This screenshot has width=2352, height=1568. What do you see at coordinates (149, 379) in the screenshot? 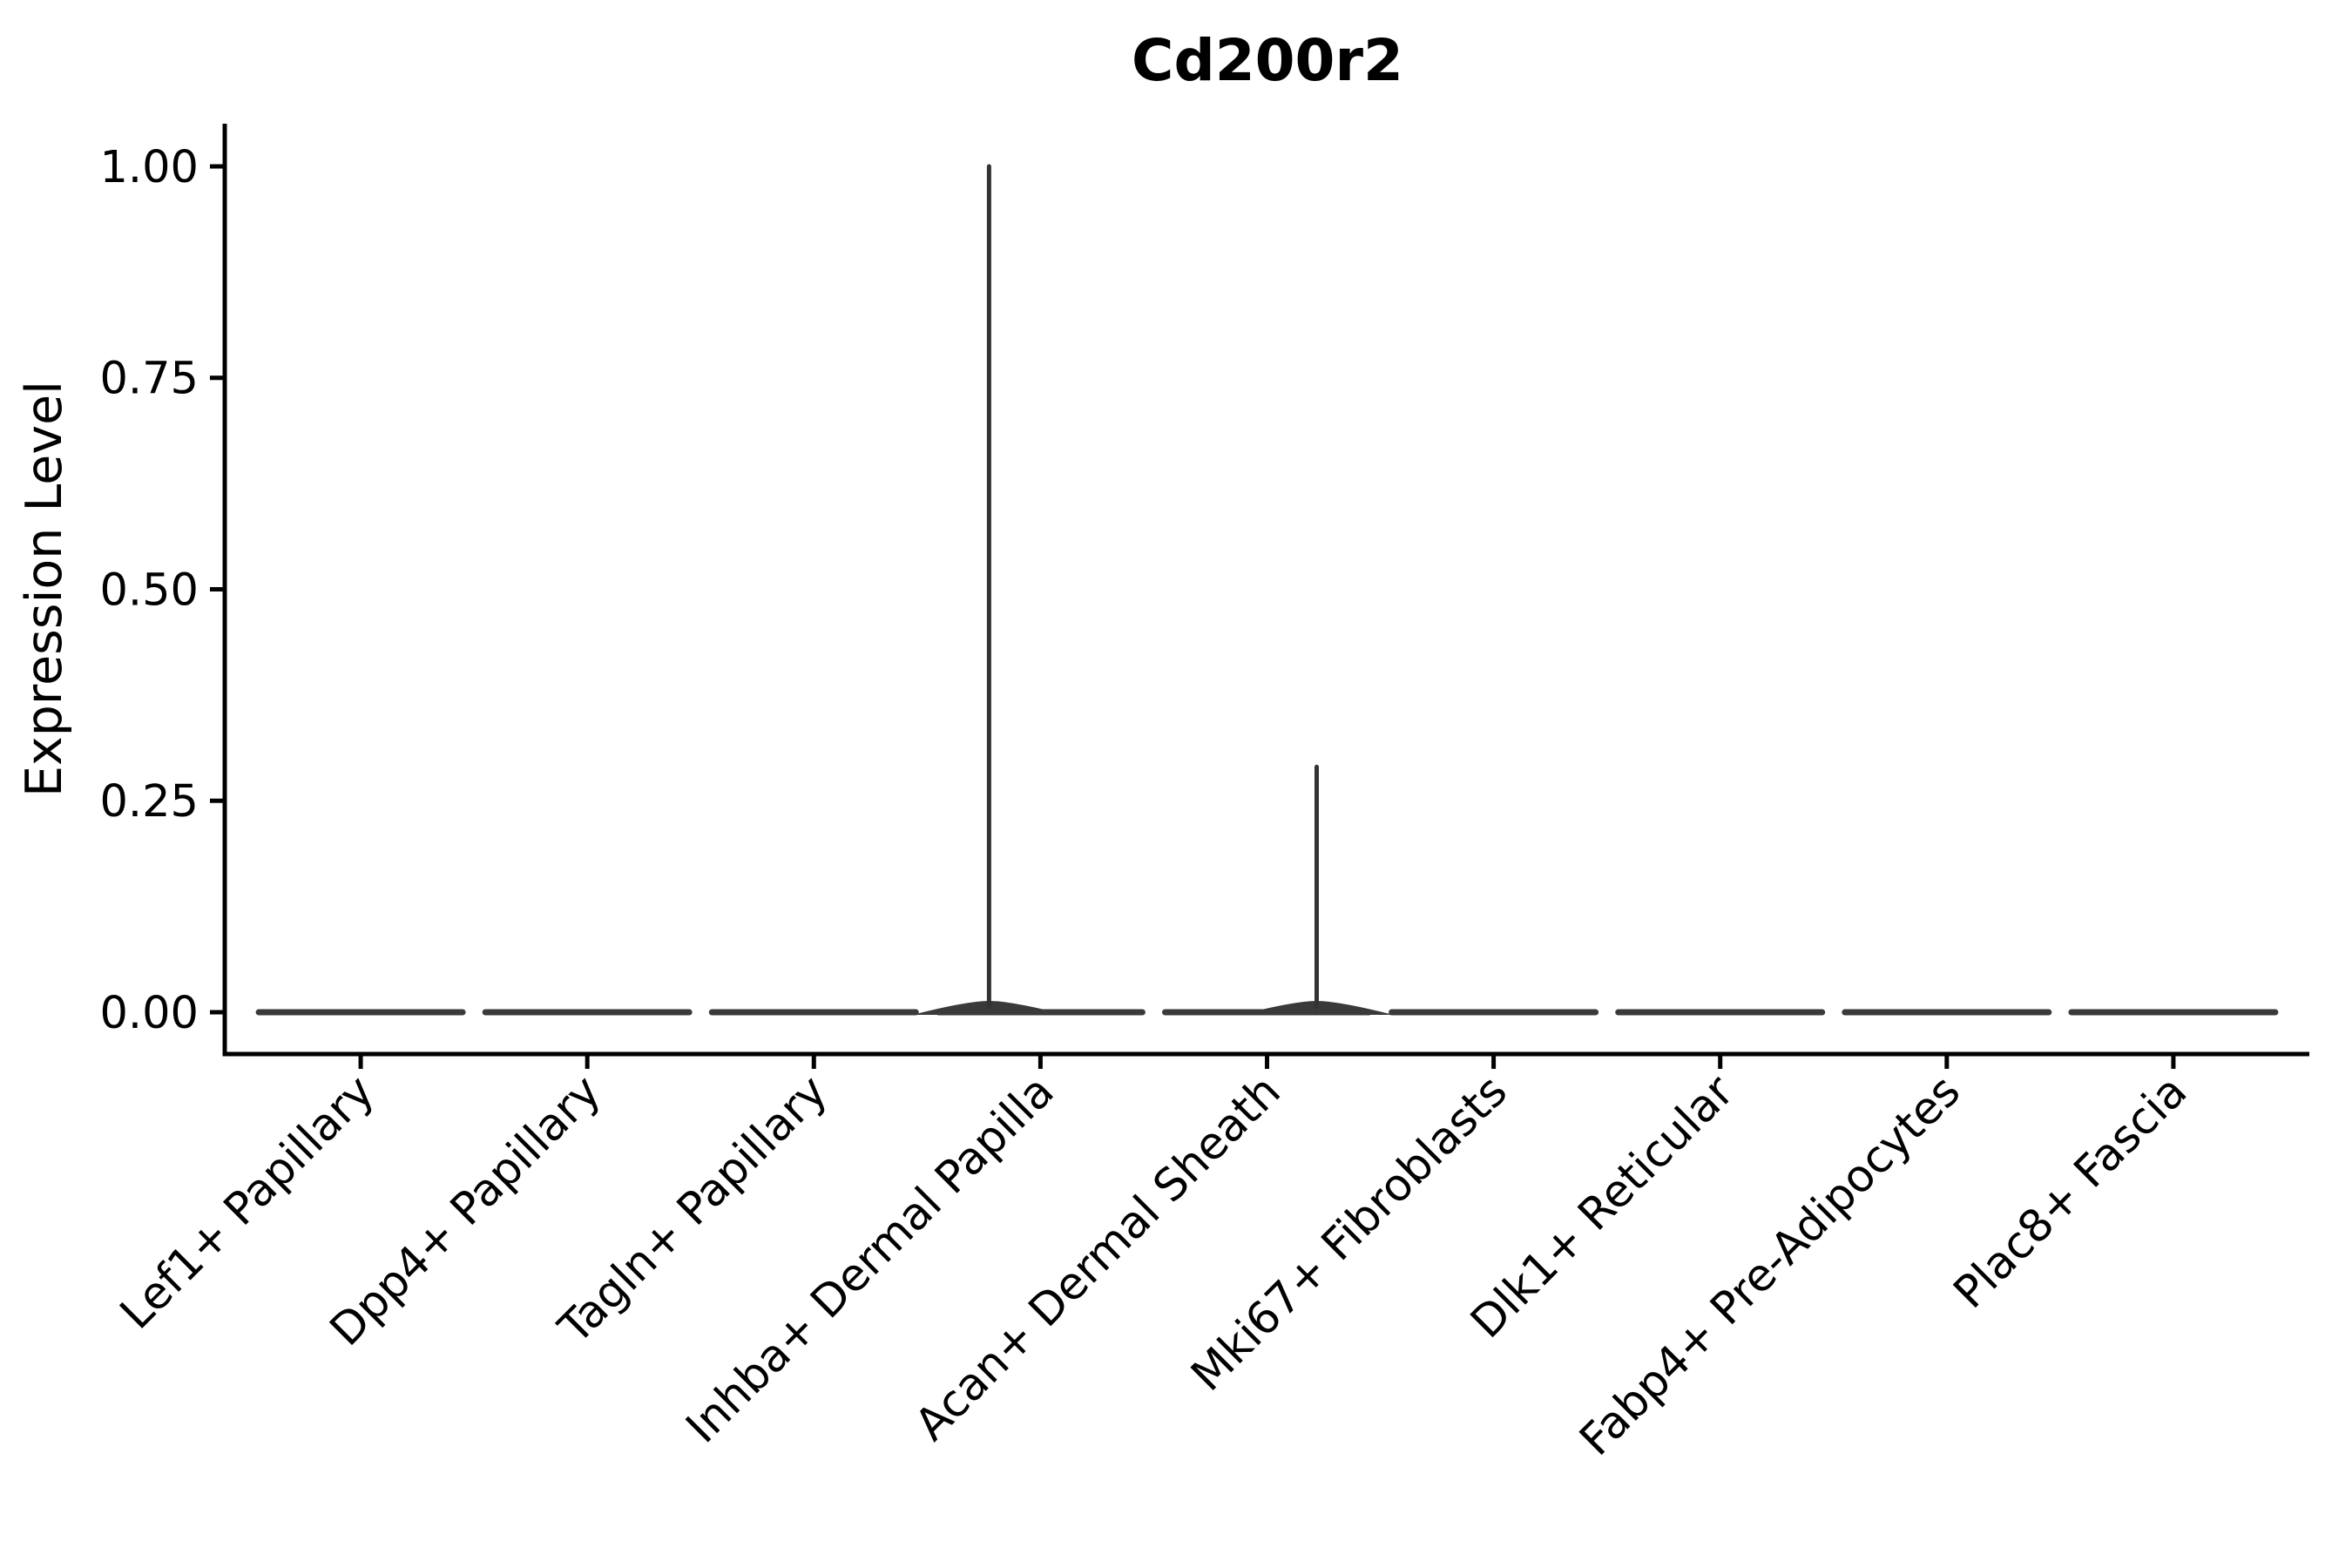
I see `y-tick-label: 0.75` at bounding box center [149, 379].